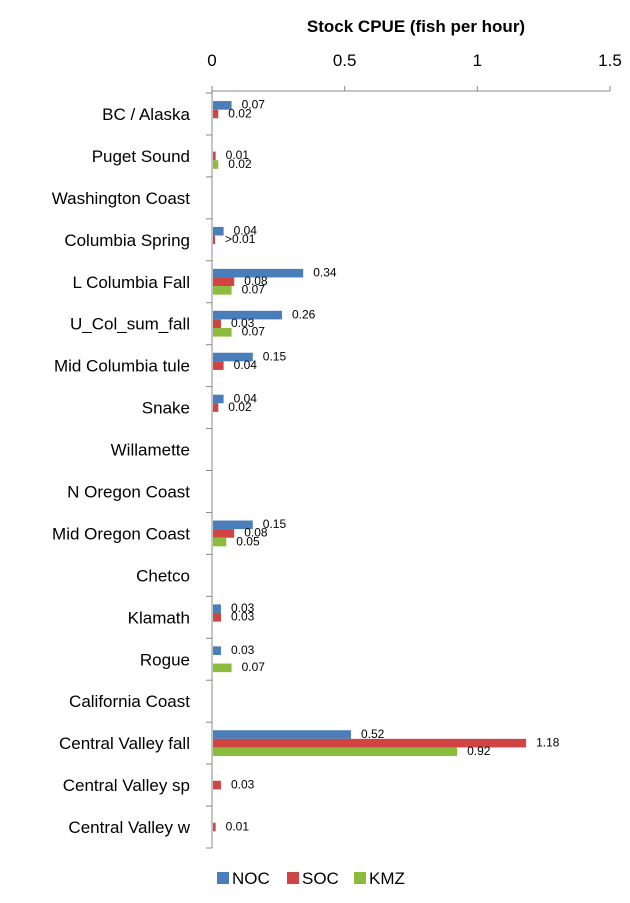 The height and width of the screenshot is (903, 630). What do you see at coordinates (293, 878) in the screenshot?
I see `legend-swatch-soc` at bounding box center [293, 878].